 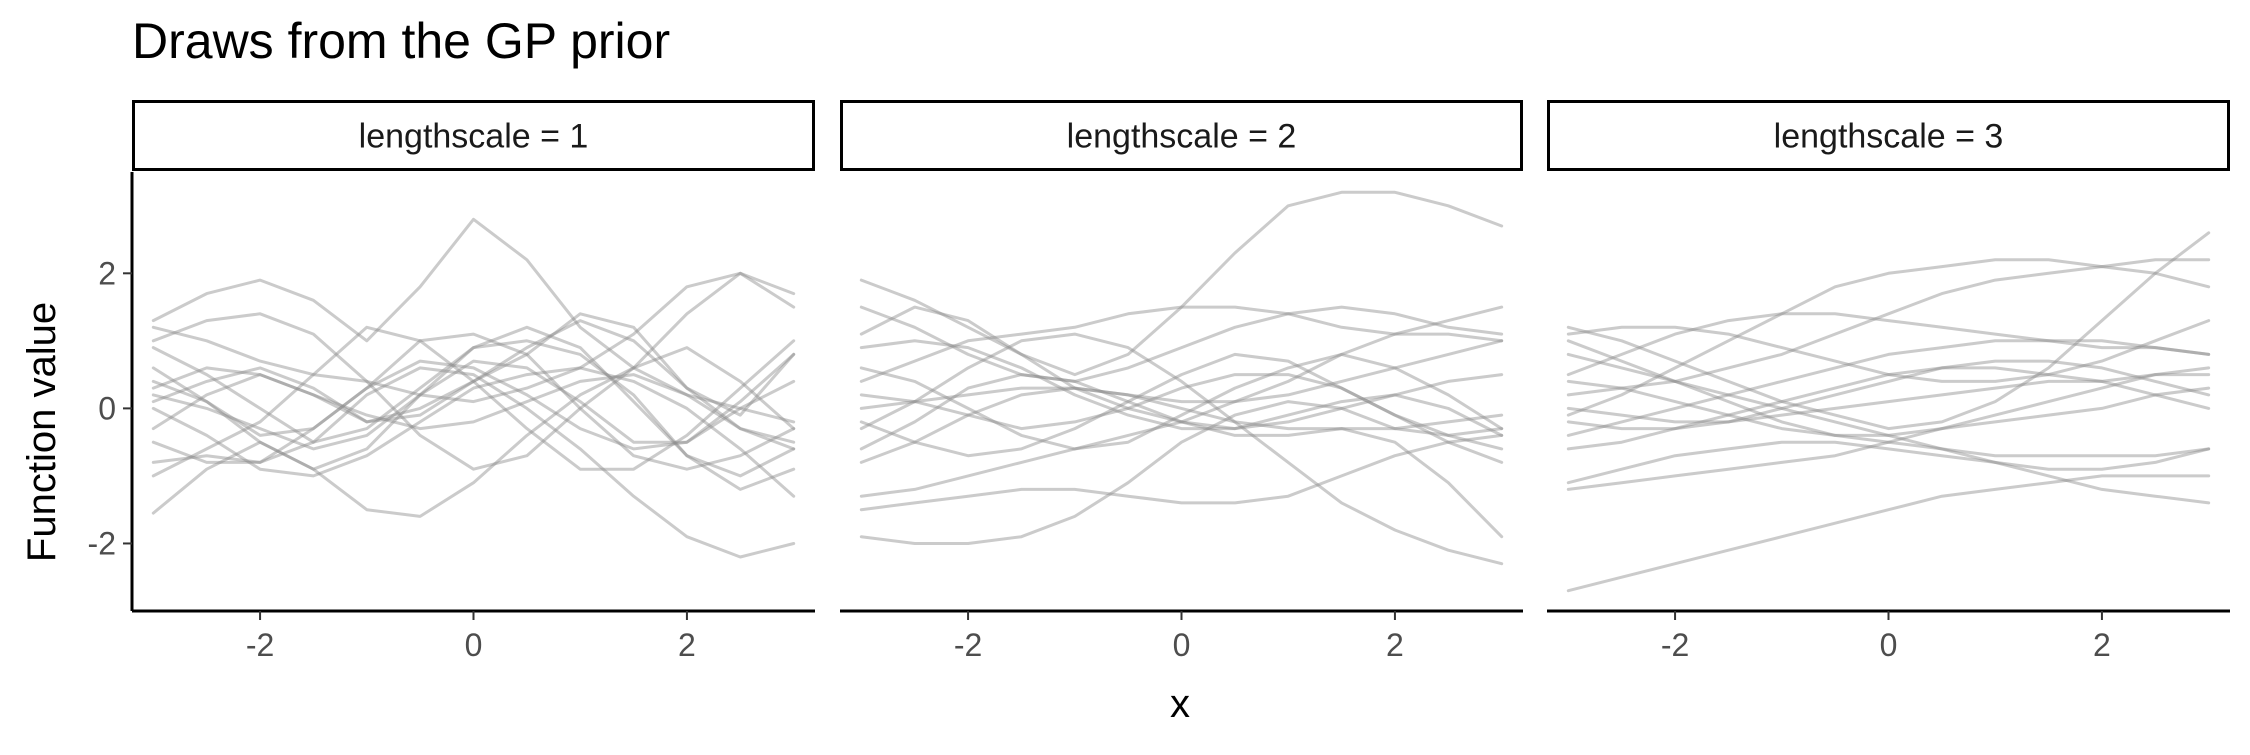 I want to click on facet-strip-label: lengthscale = 1, so click(x=474, y=137).